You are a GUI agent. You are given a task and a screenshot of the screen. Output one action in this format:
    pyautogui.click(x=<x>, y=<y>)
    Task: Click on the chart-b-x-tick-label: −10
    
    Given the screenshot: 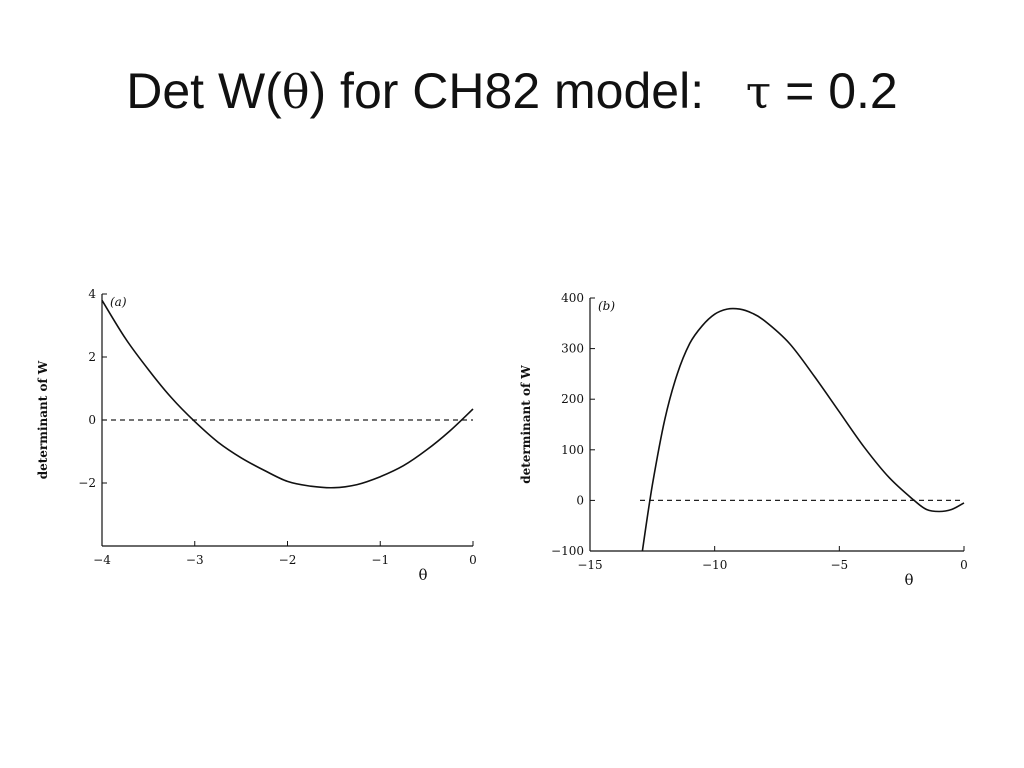 What is the action you would take?
    pyautogui.click(x=714, y=565)
    